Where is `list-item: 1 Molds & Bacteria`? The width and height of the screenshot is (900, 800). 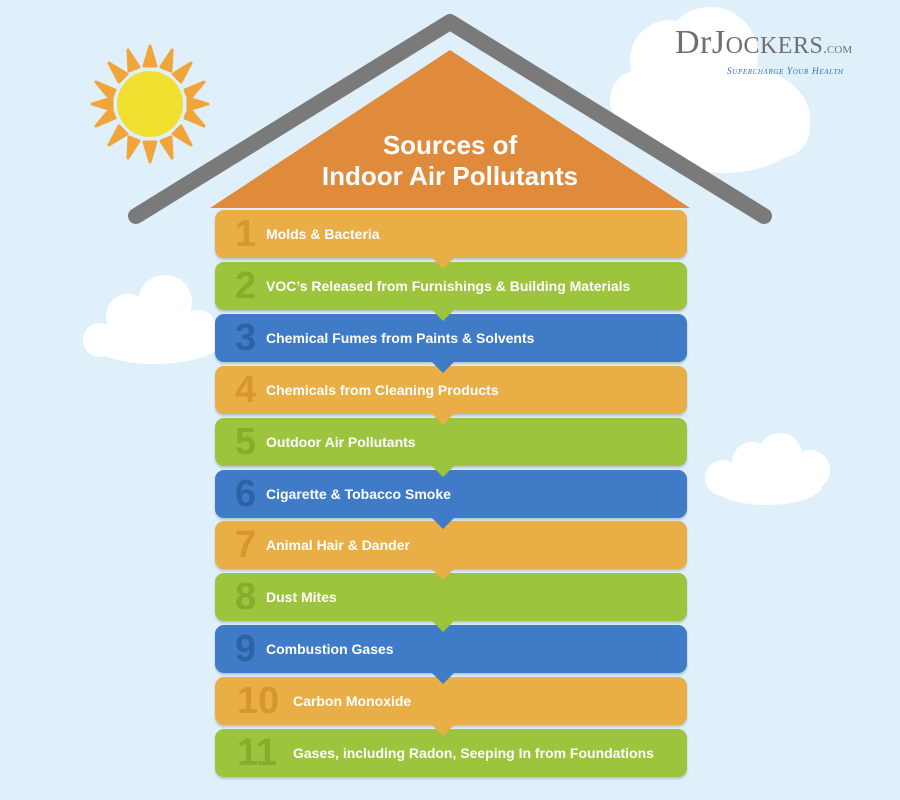 list-item: 1 Molds & Bacteria is located at coordinates (451, 239).